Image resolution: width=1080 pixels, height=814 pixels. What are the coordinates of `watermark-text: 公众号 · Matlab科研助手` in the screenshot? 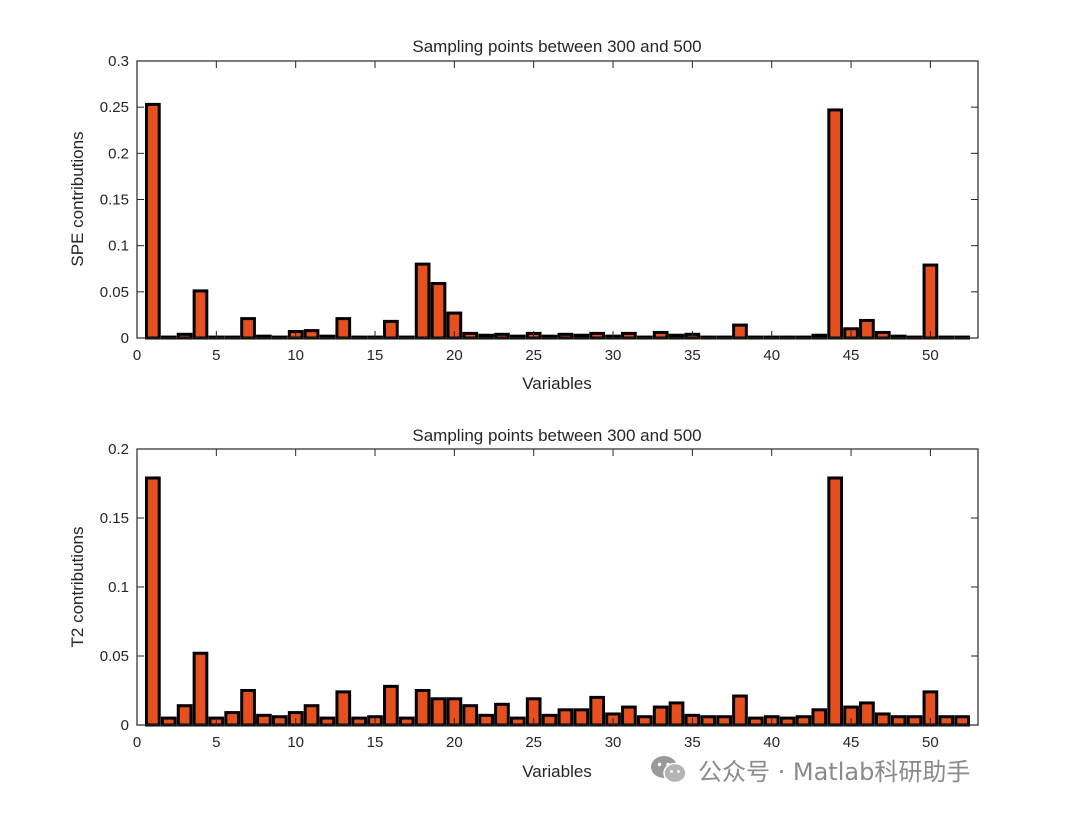 It's located at (834, 772).